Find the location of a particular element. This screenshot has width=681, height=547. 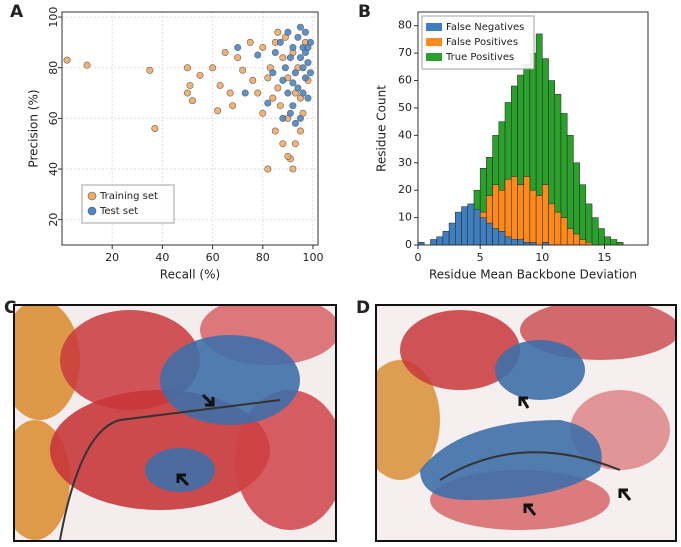

y-axis-label: Precision (%) is located at coordinates (34, 128).